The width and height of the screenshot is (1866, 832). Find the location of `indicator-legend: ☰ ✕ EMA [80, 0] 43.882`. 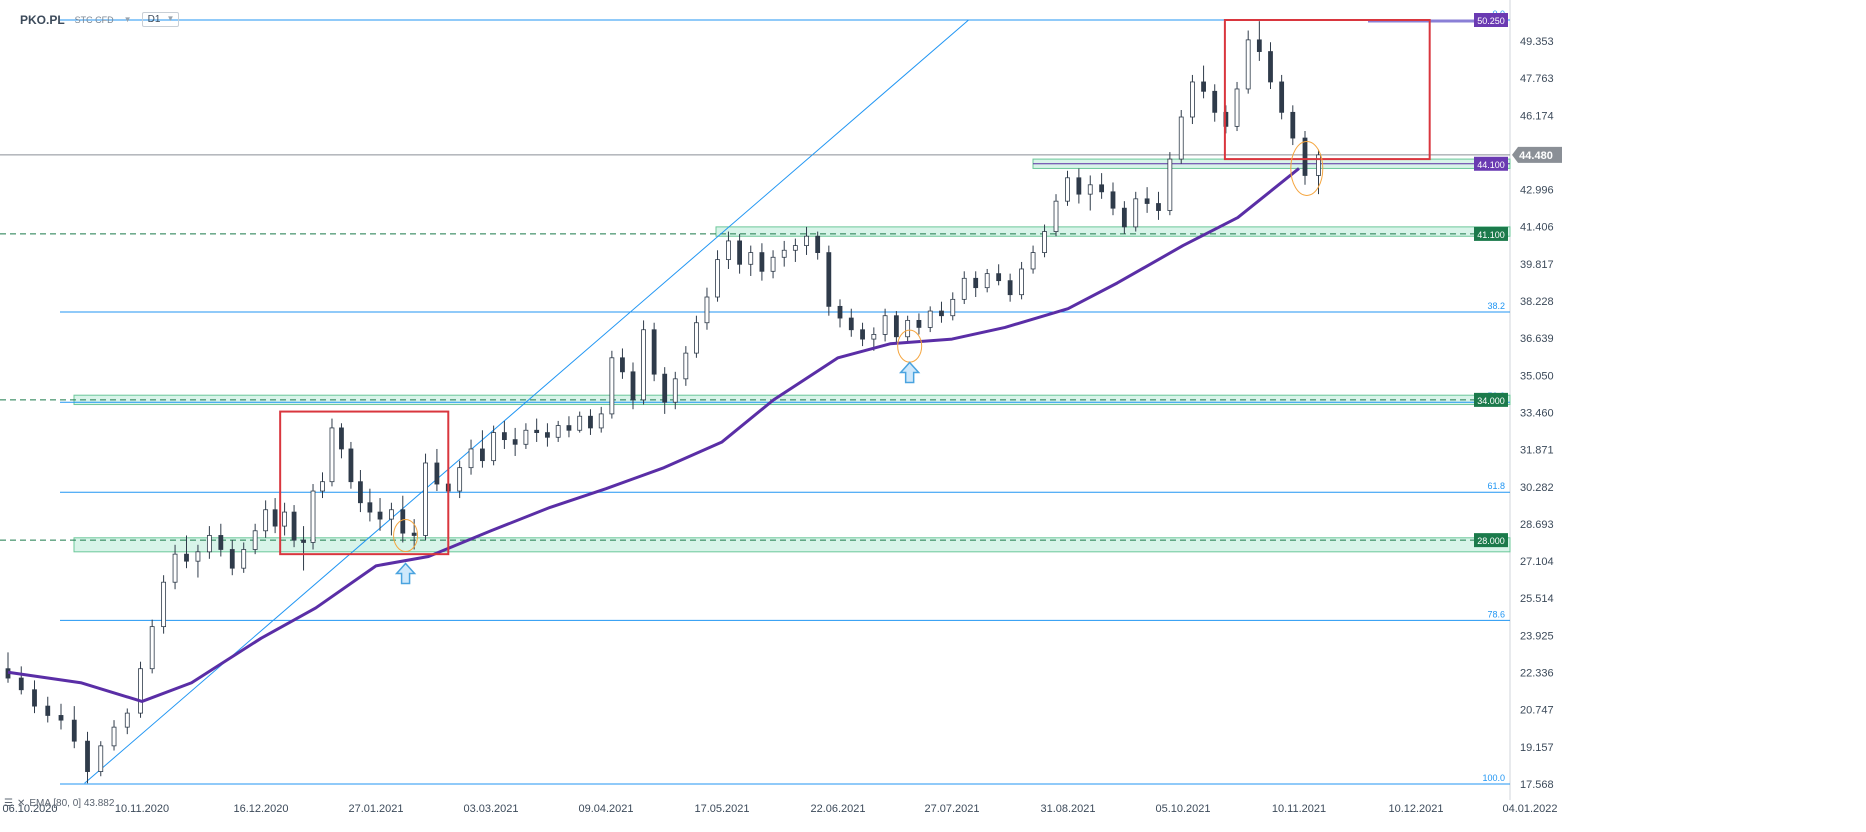

indicator-legend: ☰ ✕ EMA [80, 0] 43.882 is located at coordinates (59, 803).